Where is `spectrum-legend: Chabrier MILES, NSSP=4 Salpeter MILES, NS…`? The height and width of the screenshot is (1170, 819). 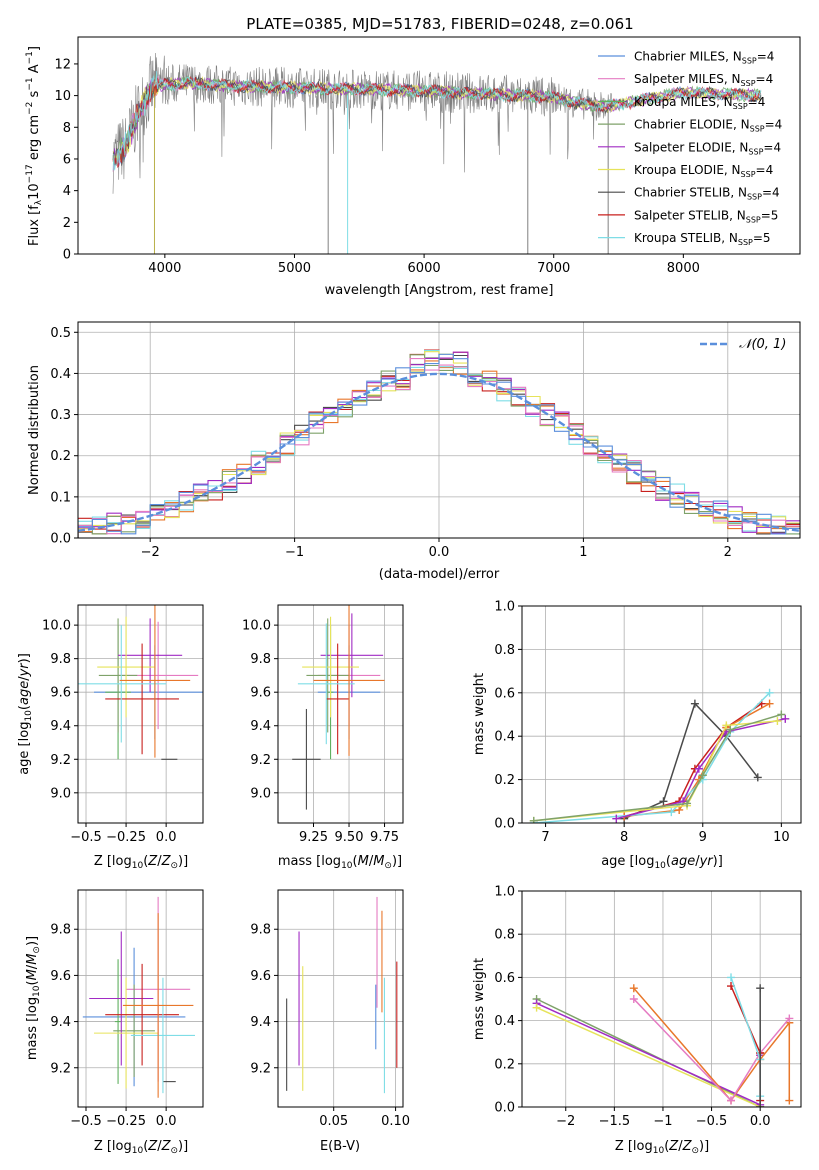 spectrum-legend: Chabrier MILES, NSSP=4 Salpeter MILES, NS… is located at coordinates (690, 148).